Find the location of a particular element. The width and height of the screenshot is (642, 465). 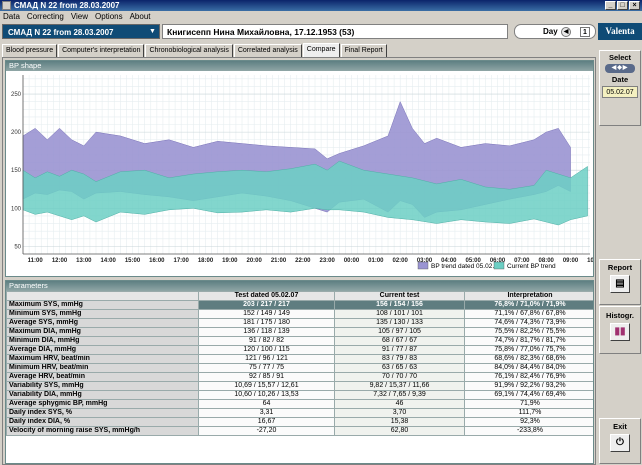

menu-data: Data is located at coordinates (11, 16).